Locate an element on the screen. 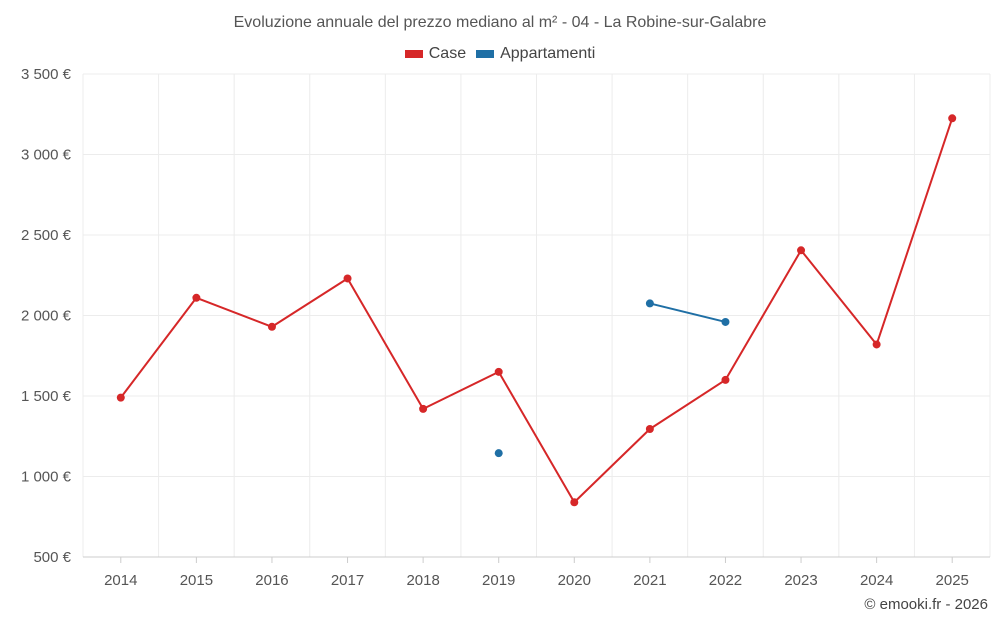 This screenshot has width=1000, height=625. series-appartamenti is located at coordinates (612, 378).